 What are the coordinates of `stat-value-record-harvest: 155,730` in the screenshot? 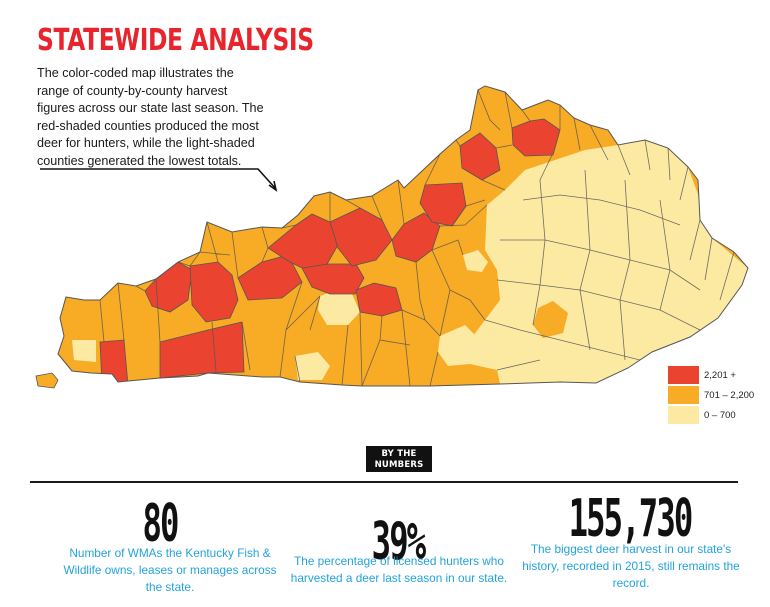 It's located at (631, 519).